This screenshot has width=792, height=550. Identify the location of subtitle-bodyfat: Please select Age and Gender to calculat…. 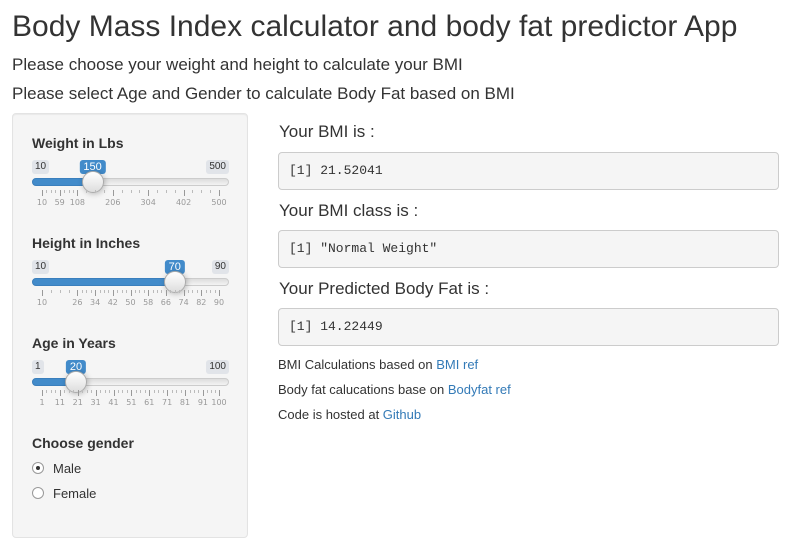
(263, 93).